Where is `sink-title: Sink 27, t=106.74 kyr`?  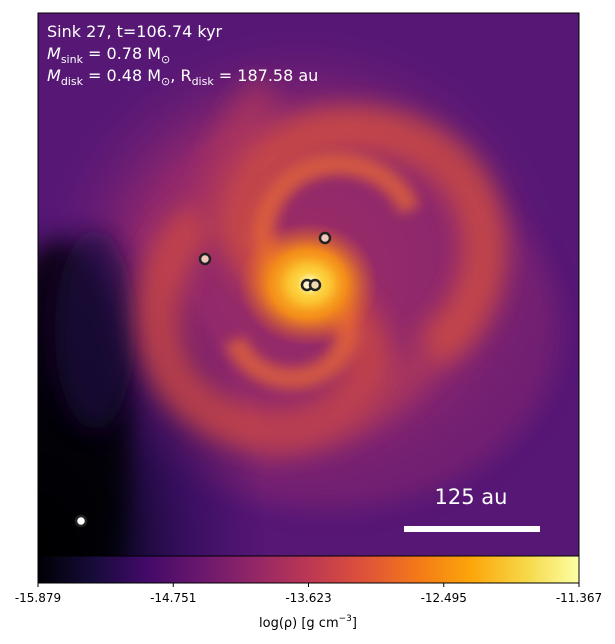
sink-title: Sink 27, t=106.74 kyr is located at coordinates (135, 31).